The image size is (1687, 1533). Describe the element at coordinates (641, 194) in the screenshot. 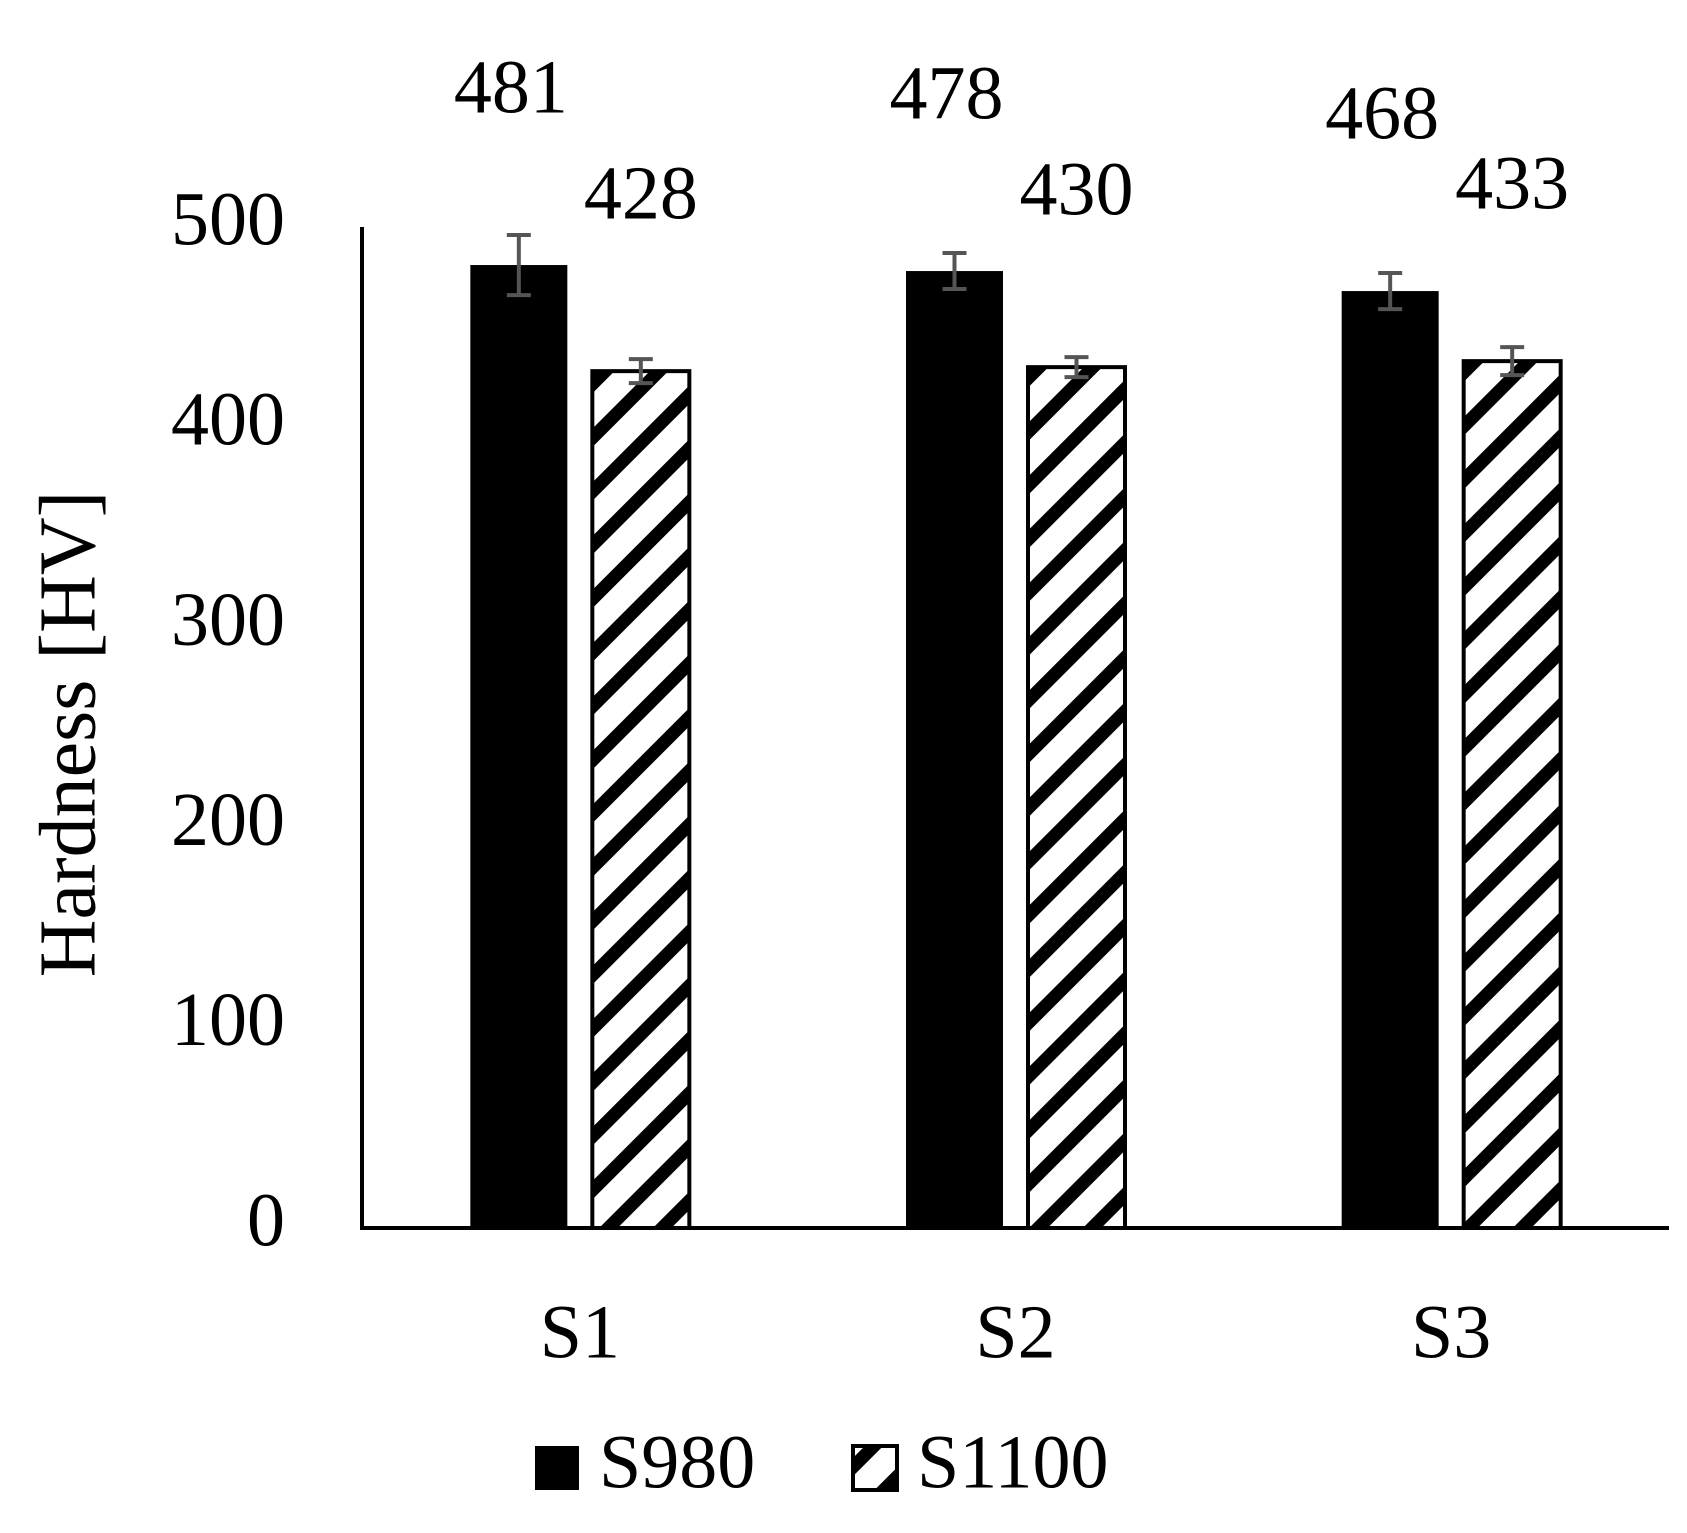

I see `data-label: 428` at that location.